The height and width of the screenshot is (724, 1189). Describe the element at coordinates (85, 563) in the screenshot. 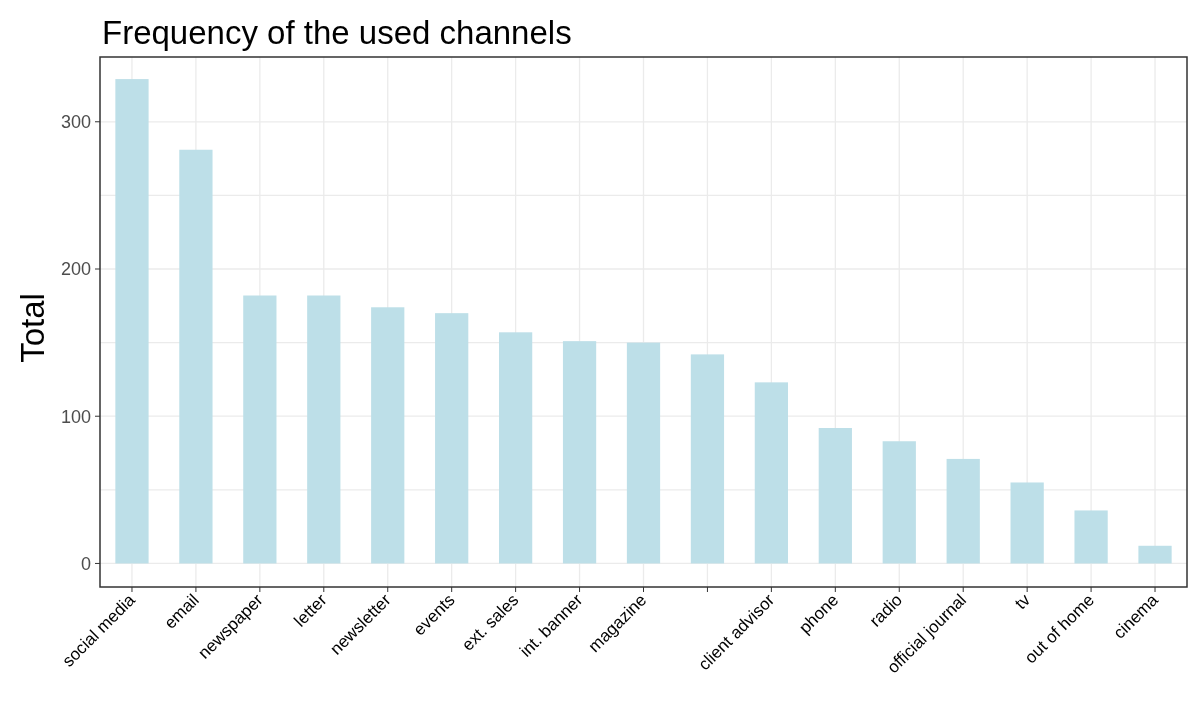

I see `y-tick-label: 0` at that location.